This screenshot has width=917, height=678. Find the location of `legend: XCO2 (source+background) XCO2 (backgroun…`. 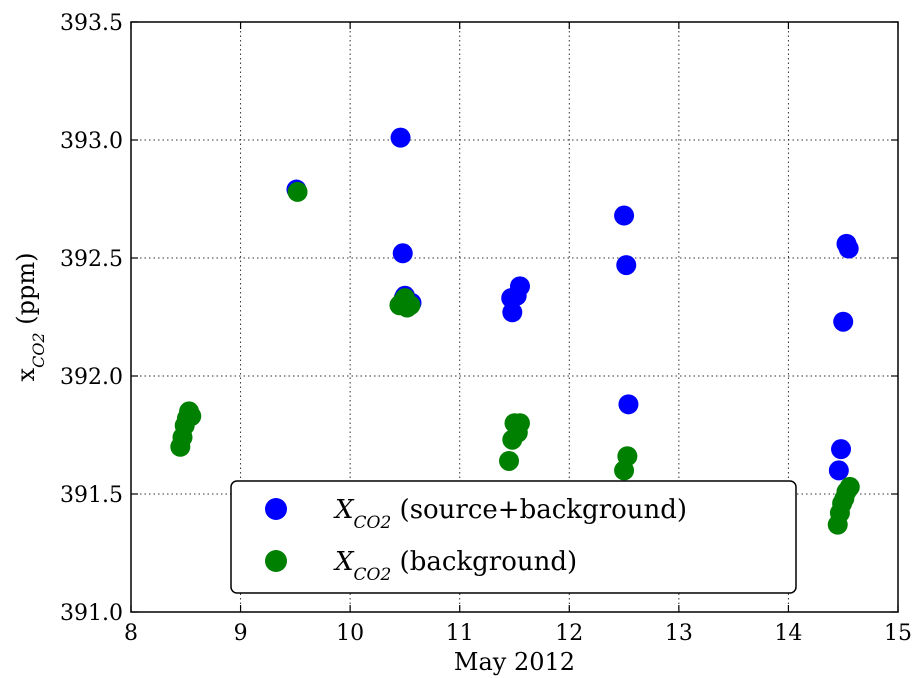

legend: XCO2 (source+background) XCO2 (backgroun… is located at coordinates (513, 537).